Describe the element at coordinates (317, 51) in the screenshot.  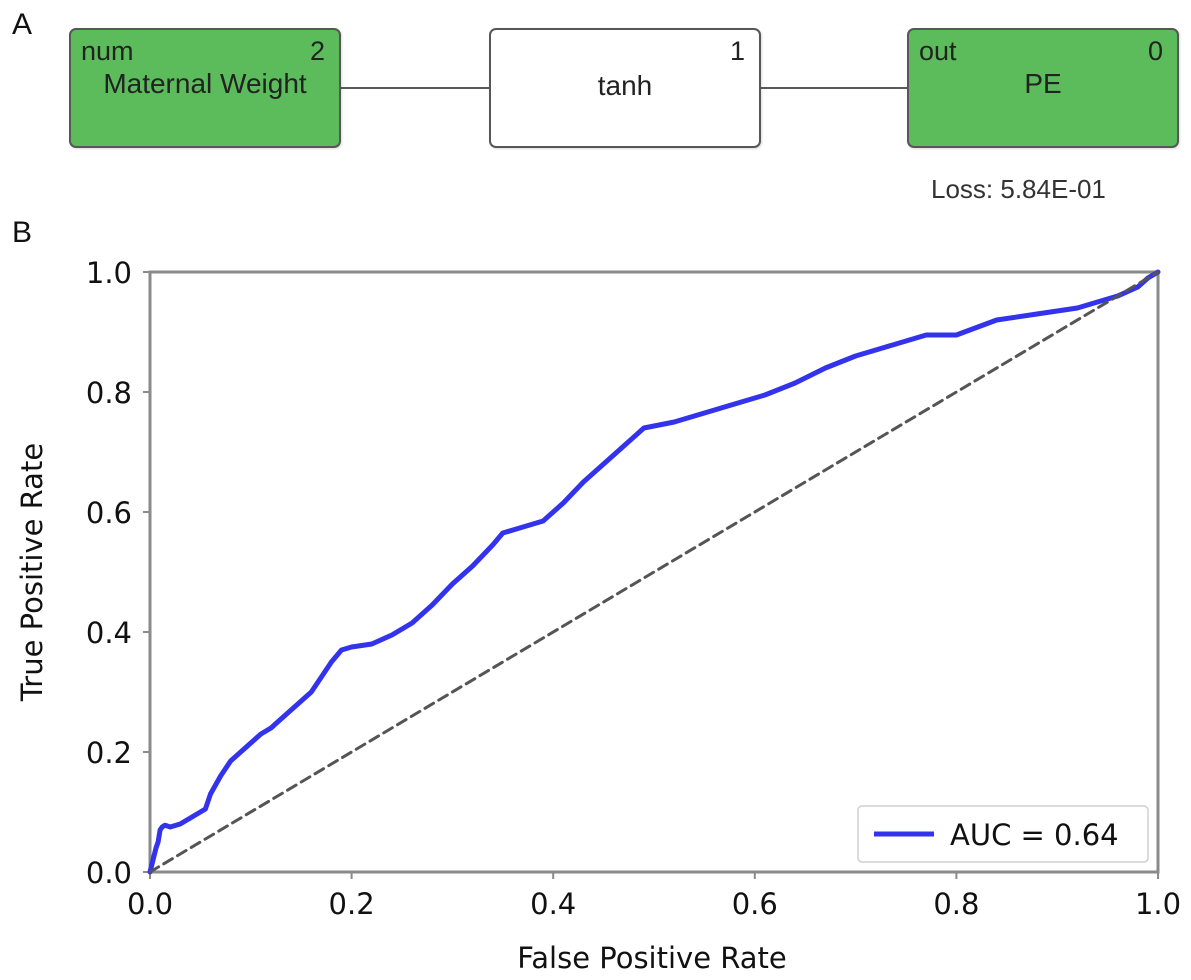
I see `input-node-index: 2` at that location.